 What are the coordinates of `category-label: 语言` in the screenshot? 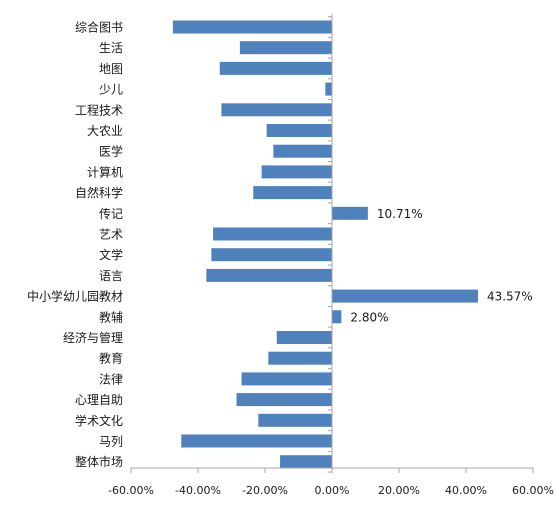 It's located at (111, 276).